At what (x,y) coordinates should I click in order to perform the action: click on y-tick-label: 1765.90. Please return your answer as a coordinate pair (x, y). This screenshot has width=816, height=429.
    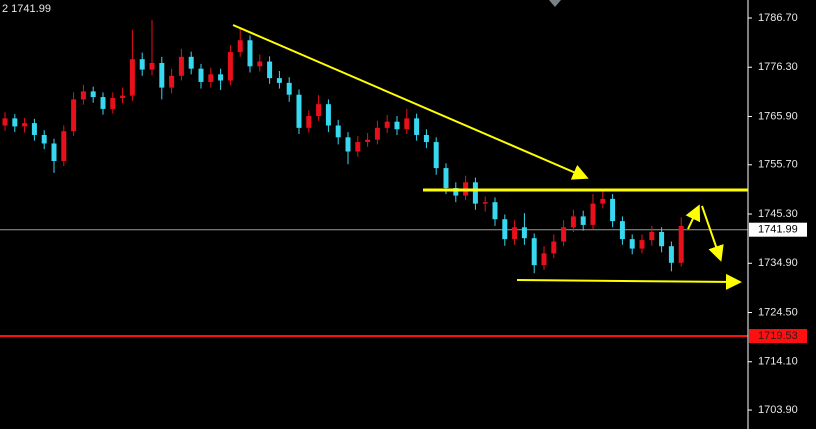
    Looking at the image, I should click on (778, 116).